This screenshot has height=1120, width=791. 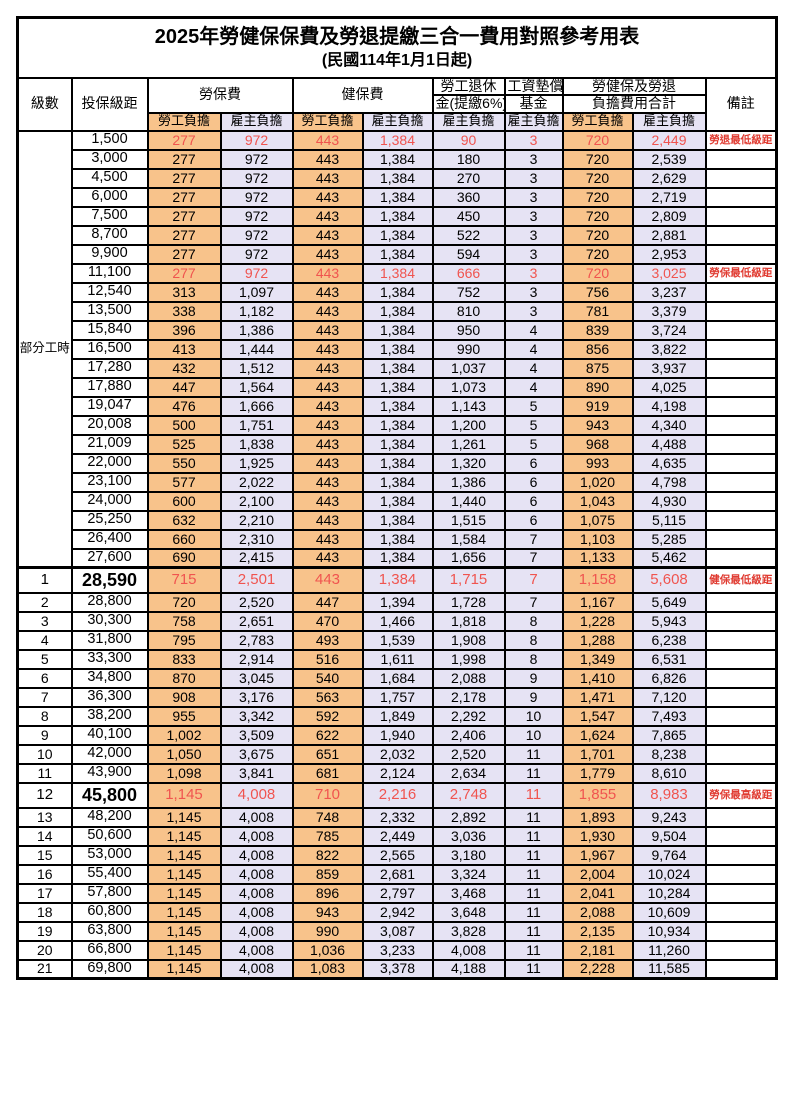 I want to click on table-row: 12,540 313 1,097 443 1,384 752 3 756 3,237, so click(x=398, y=292).